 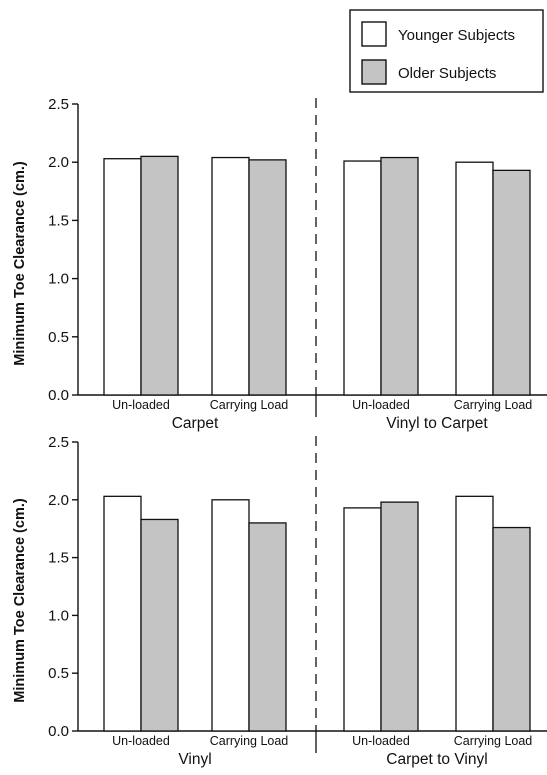 I want to click on legend: Younger Subjects Older Subjects, so click(x=446, y=51).